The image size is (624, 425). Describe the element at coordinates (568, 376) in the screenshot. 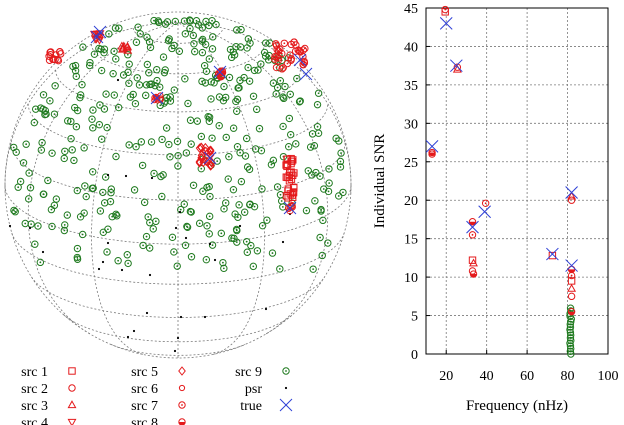

I see `x-tick-label: 80` at that location.